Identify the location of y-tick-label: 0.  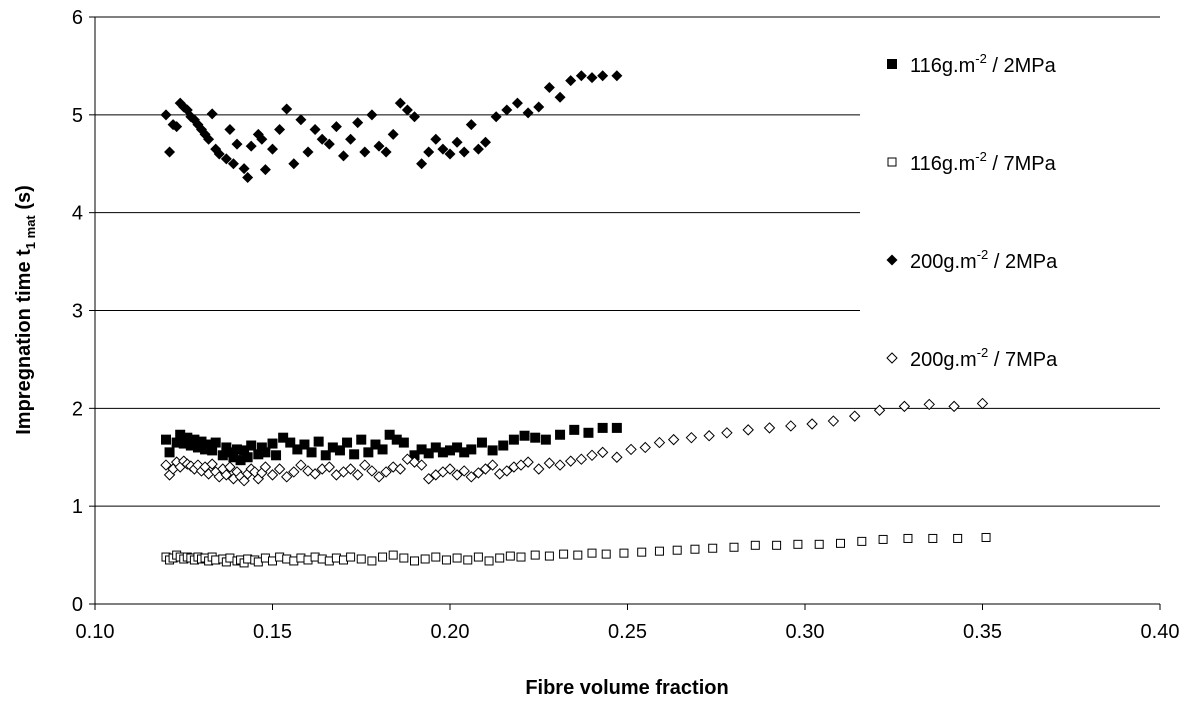
(77, 605).